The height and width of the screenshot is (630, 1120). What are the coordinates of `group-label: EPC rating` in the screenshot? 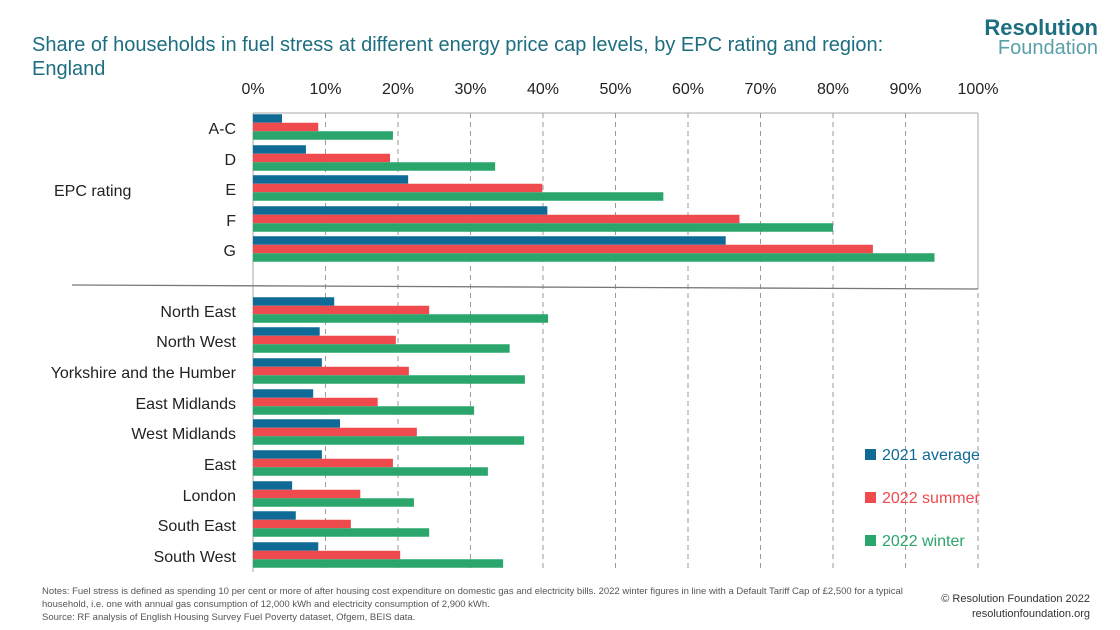 It's located at (92, 191).